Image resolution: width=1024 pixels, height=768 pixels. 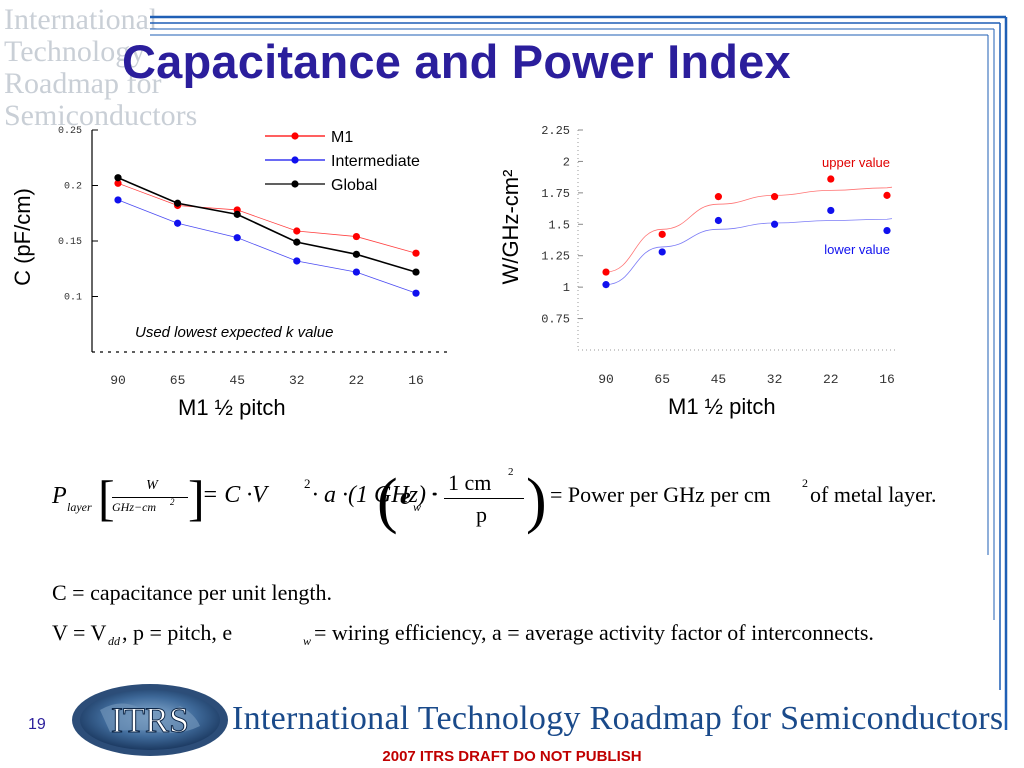 What do you see at coordinates (856, 162) in the screenshot?
I see `chart2-label-upper: upper value` at bounding box center [856, 162].